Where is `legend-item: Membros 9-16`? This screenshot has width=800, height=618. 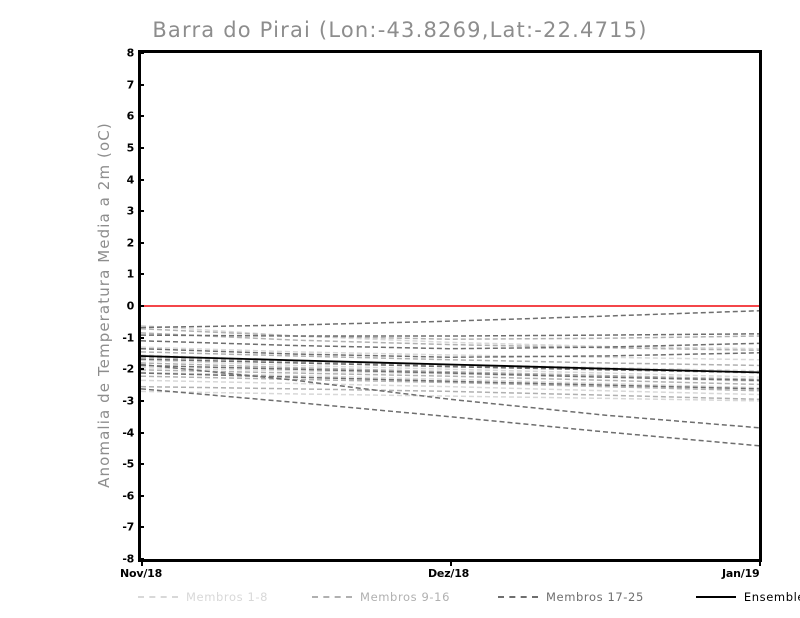
legend-item: Membros 9-16 is located at coordinates (381, 597).